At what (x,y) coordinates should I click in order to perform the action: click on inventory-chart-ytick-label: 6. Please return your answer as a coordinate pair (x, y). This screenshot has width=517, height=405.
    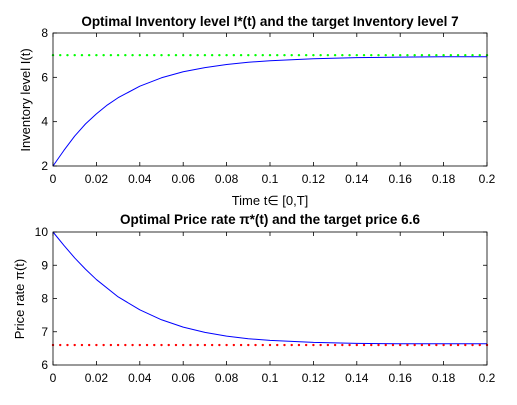
    Looking at the image, I should click on (44, 77).